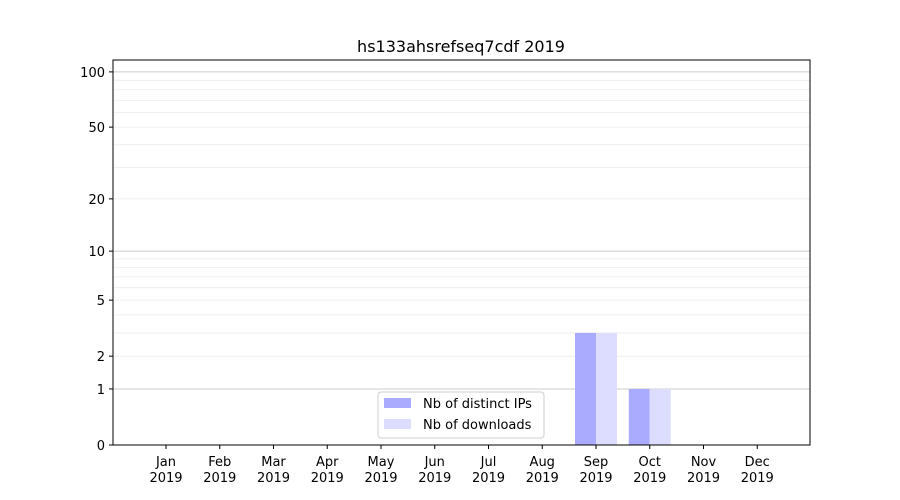 The image size is (900, 500). Describe the element at coordinates (327, 470) in the screenshot. I see `x-tick-label: Apr 2019` at that location.